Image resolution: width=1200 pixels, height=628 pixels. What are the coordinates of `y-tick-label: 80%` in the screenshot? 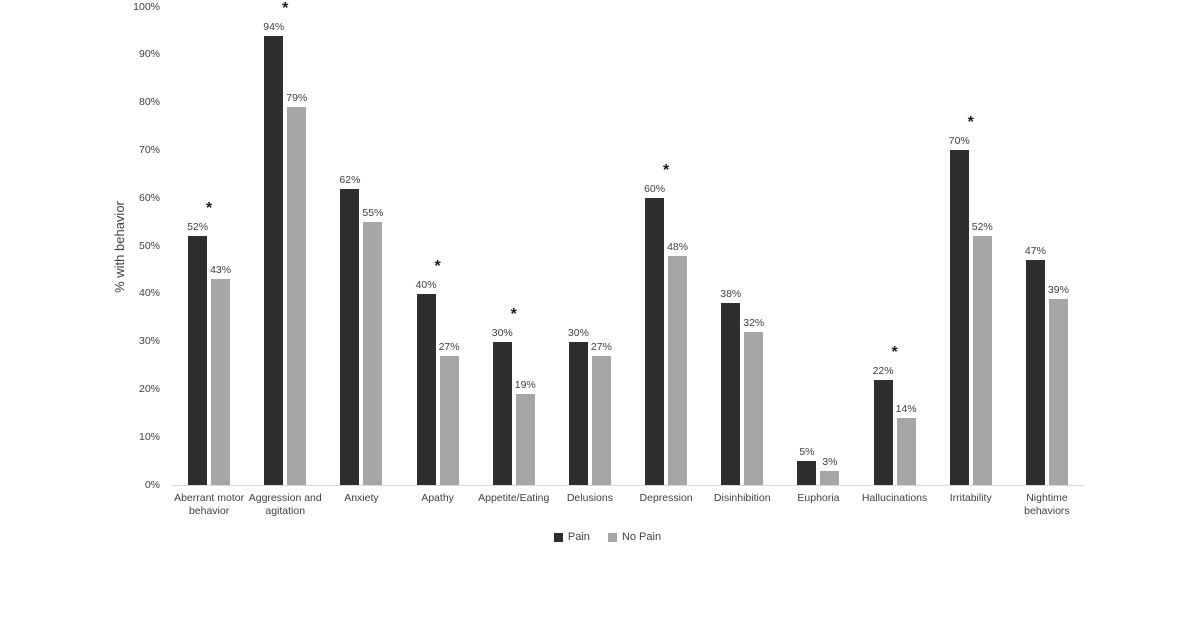 It's located at (149, 102).